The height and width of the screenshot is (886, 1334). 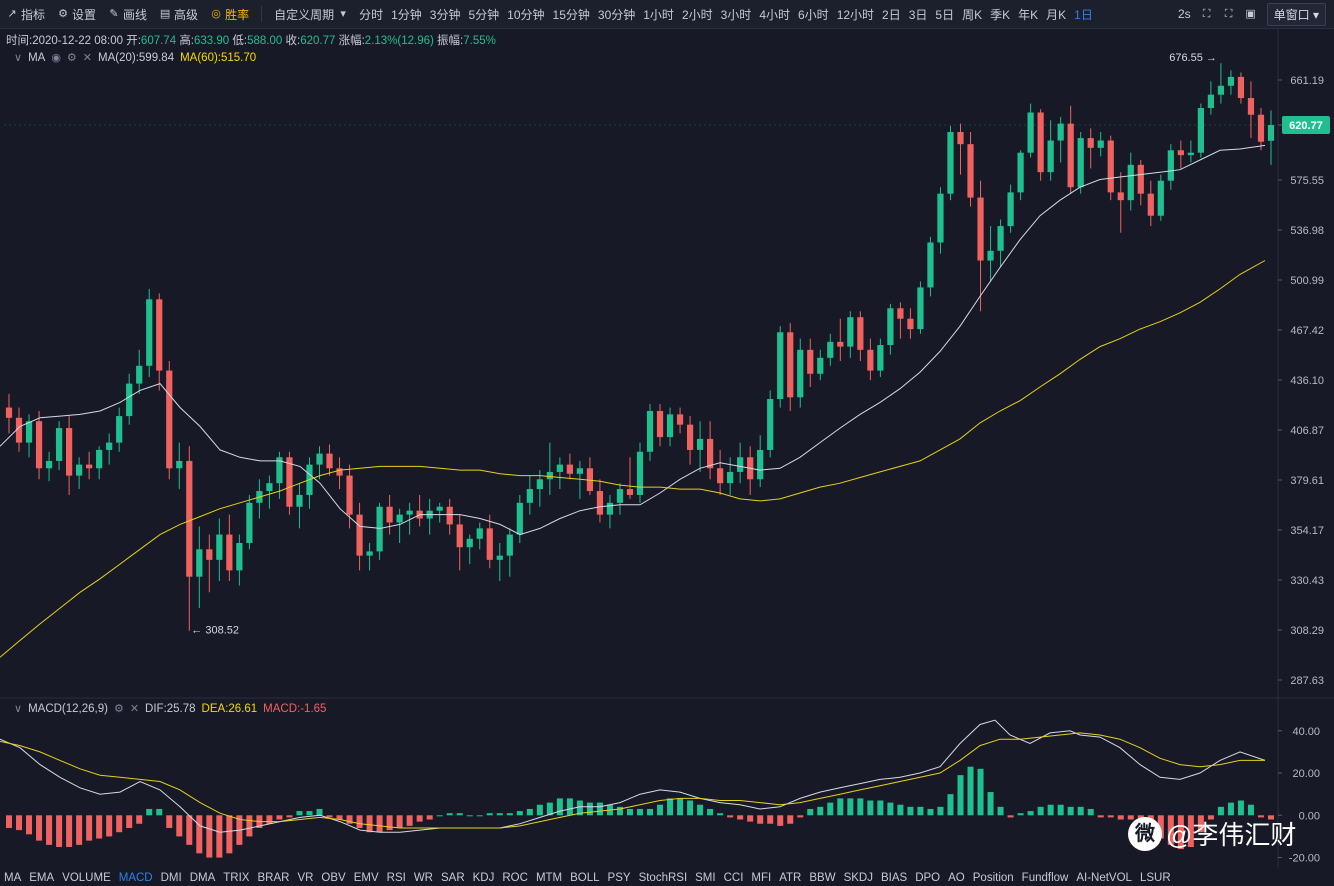 I want to click on advanced-icon: ▤, so click(x=165, y=14).